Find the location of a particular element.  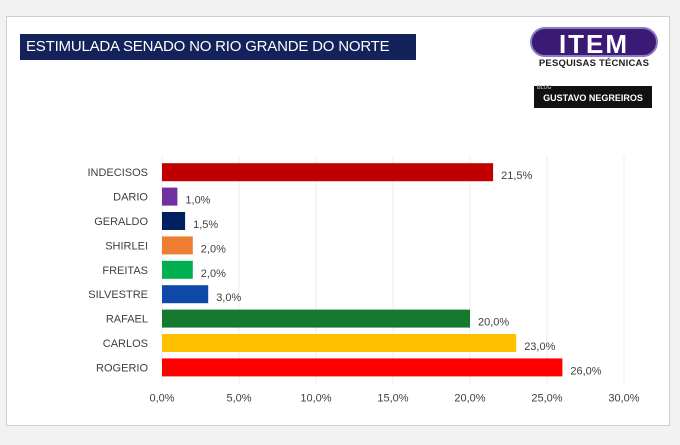

x-tick-label: 30,0% is located at coordinates (623, 399).